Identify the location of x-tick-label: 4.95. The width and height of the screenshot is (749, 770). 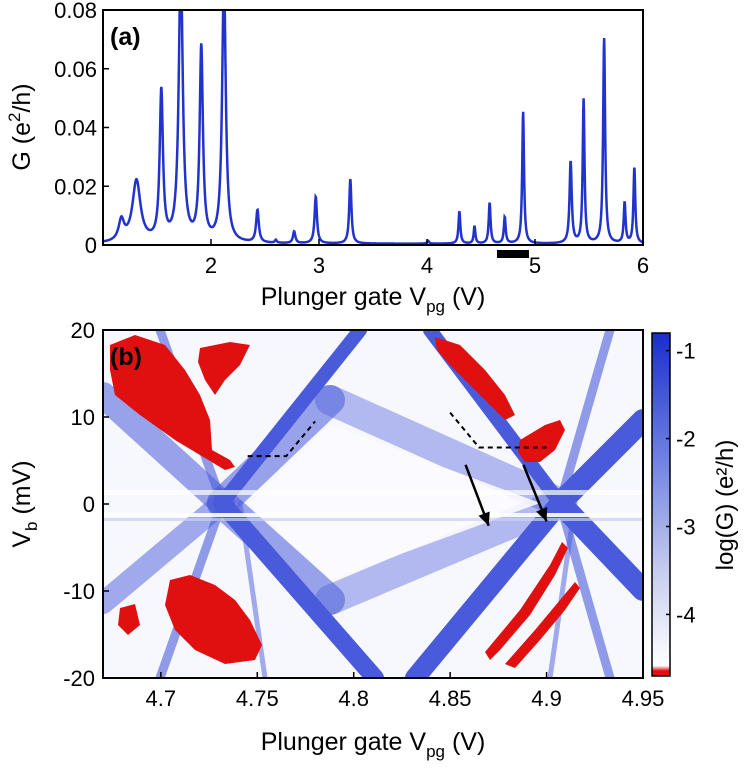
(643, 698).